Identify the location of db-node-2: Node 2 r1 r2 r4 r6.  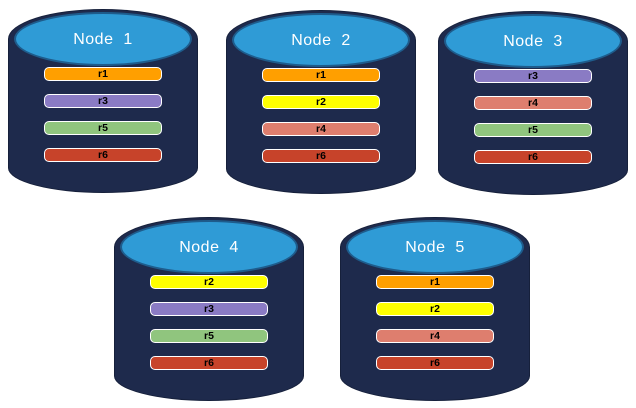
(321, 102).